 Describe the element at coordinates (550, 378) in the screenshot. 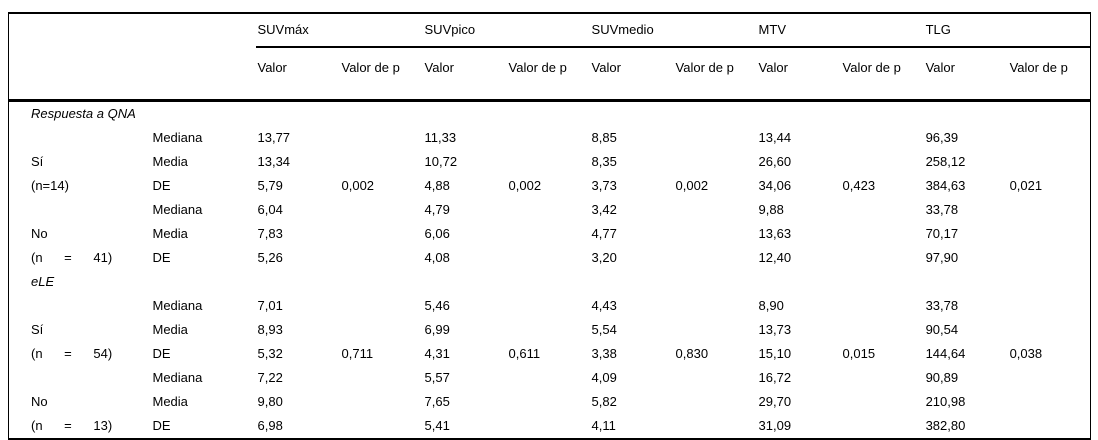

I see `table-row: Mediana 7,22 5,57 4,09 16,72 90,89` at that location.